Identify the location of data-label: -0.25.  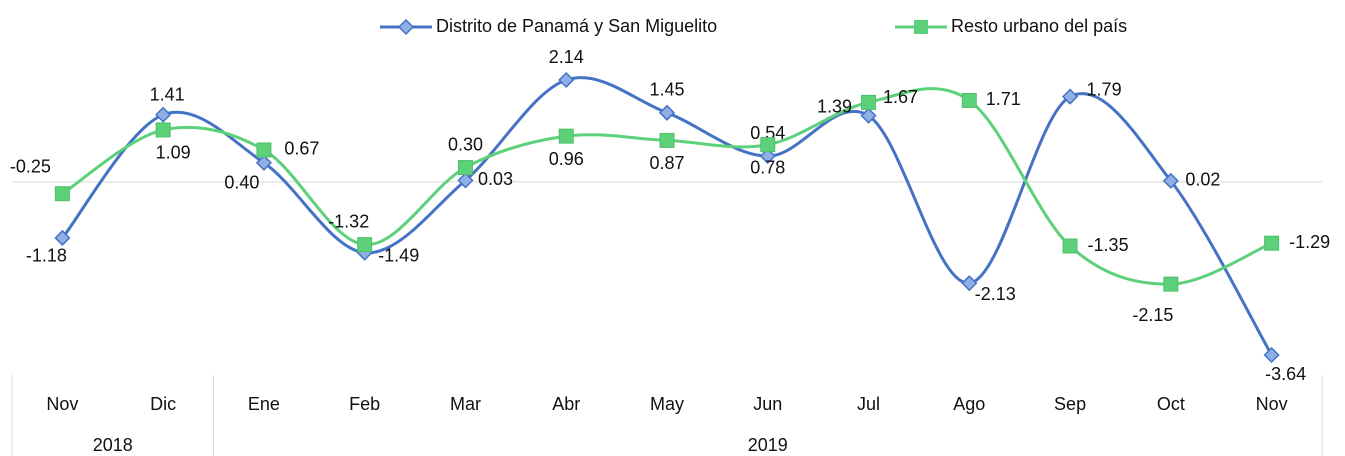
(30, 166).